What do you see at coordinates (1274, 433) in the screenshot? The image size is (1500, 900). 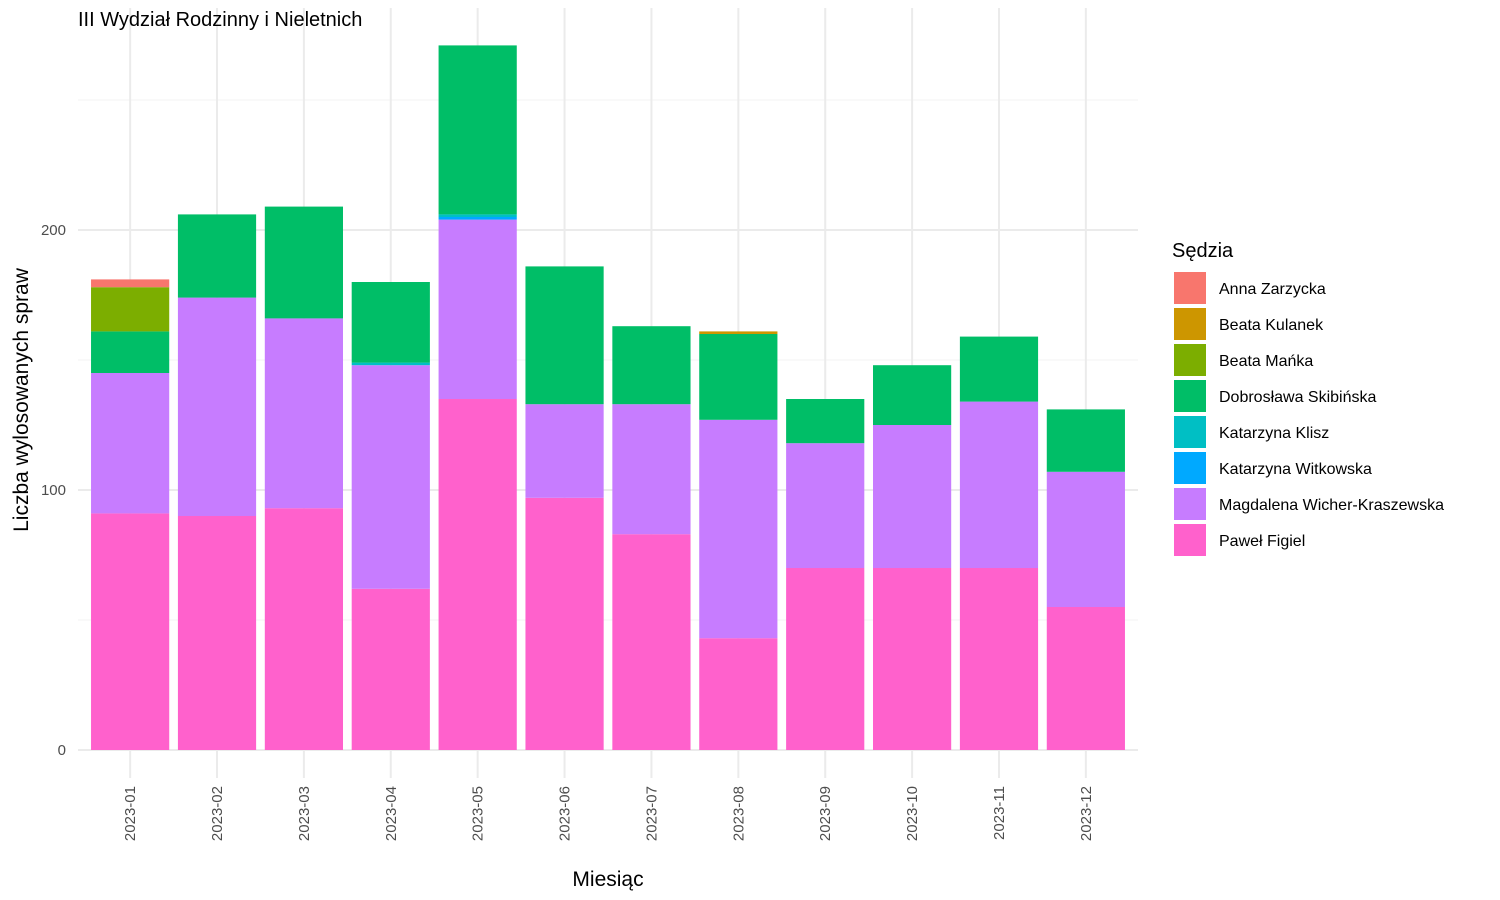 I see `legend-label: Katarzyna Klisz` at bounding box center [1274, 433].